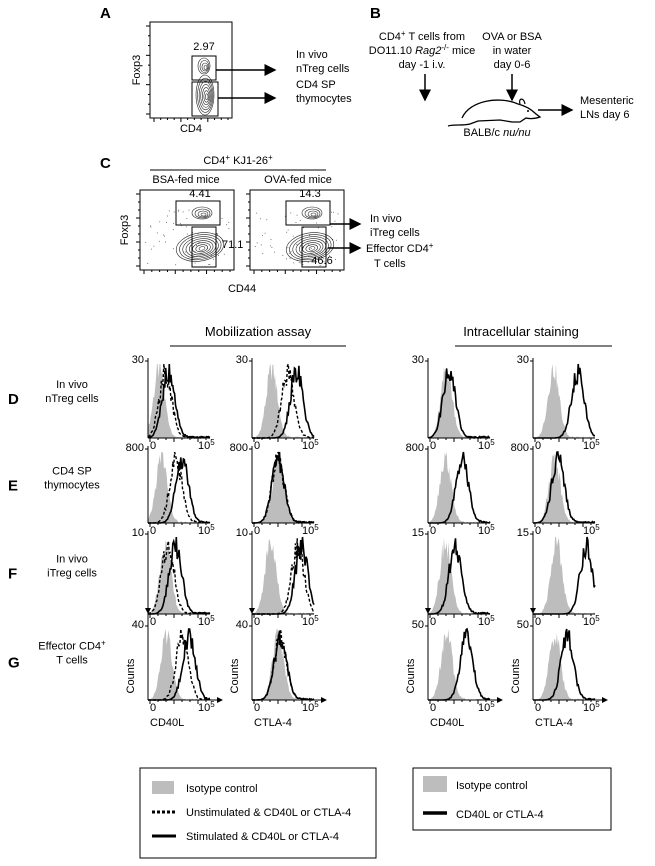 This screenshot has width=655, height=866. What do you see at coordinates (512, 37) in the screenshot?
I see `protocol-text: OVA or BSA` at bounding box center [512, 37].